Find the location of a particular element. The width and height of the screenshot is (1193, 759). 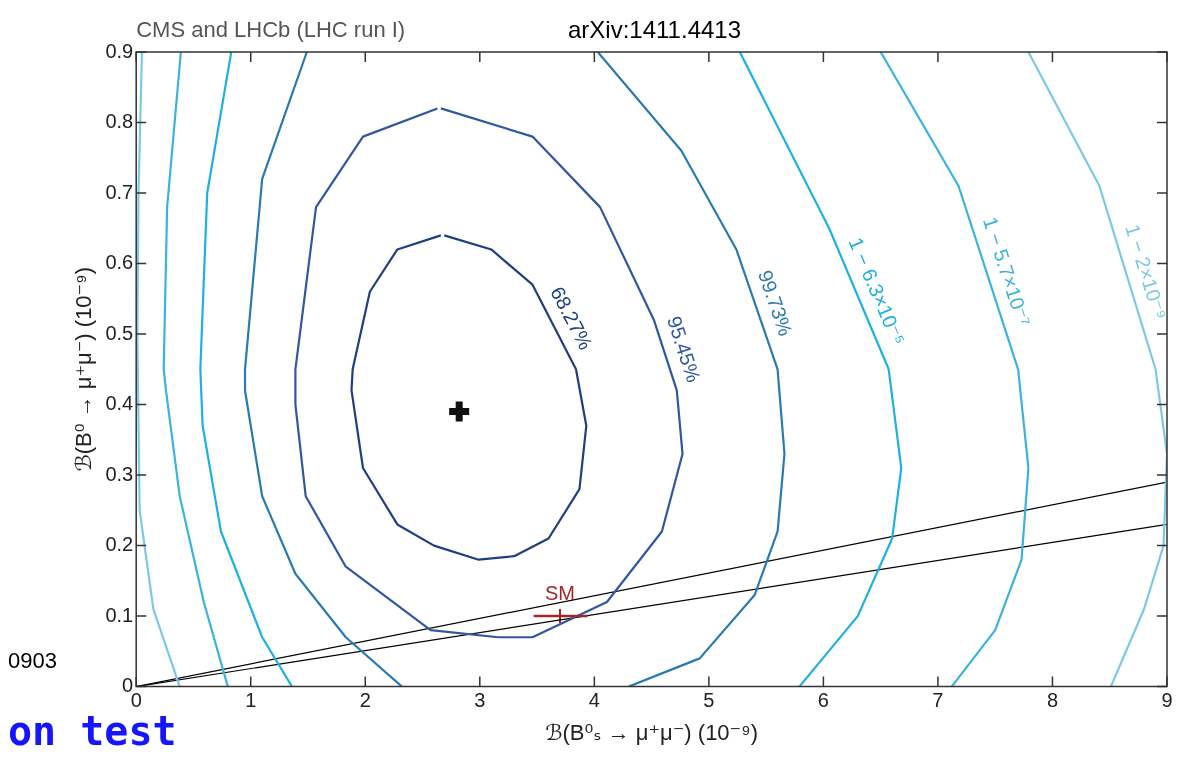

text: 99.73% is located at coordinates (775, 303).